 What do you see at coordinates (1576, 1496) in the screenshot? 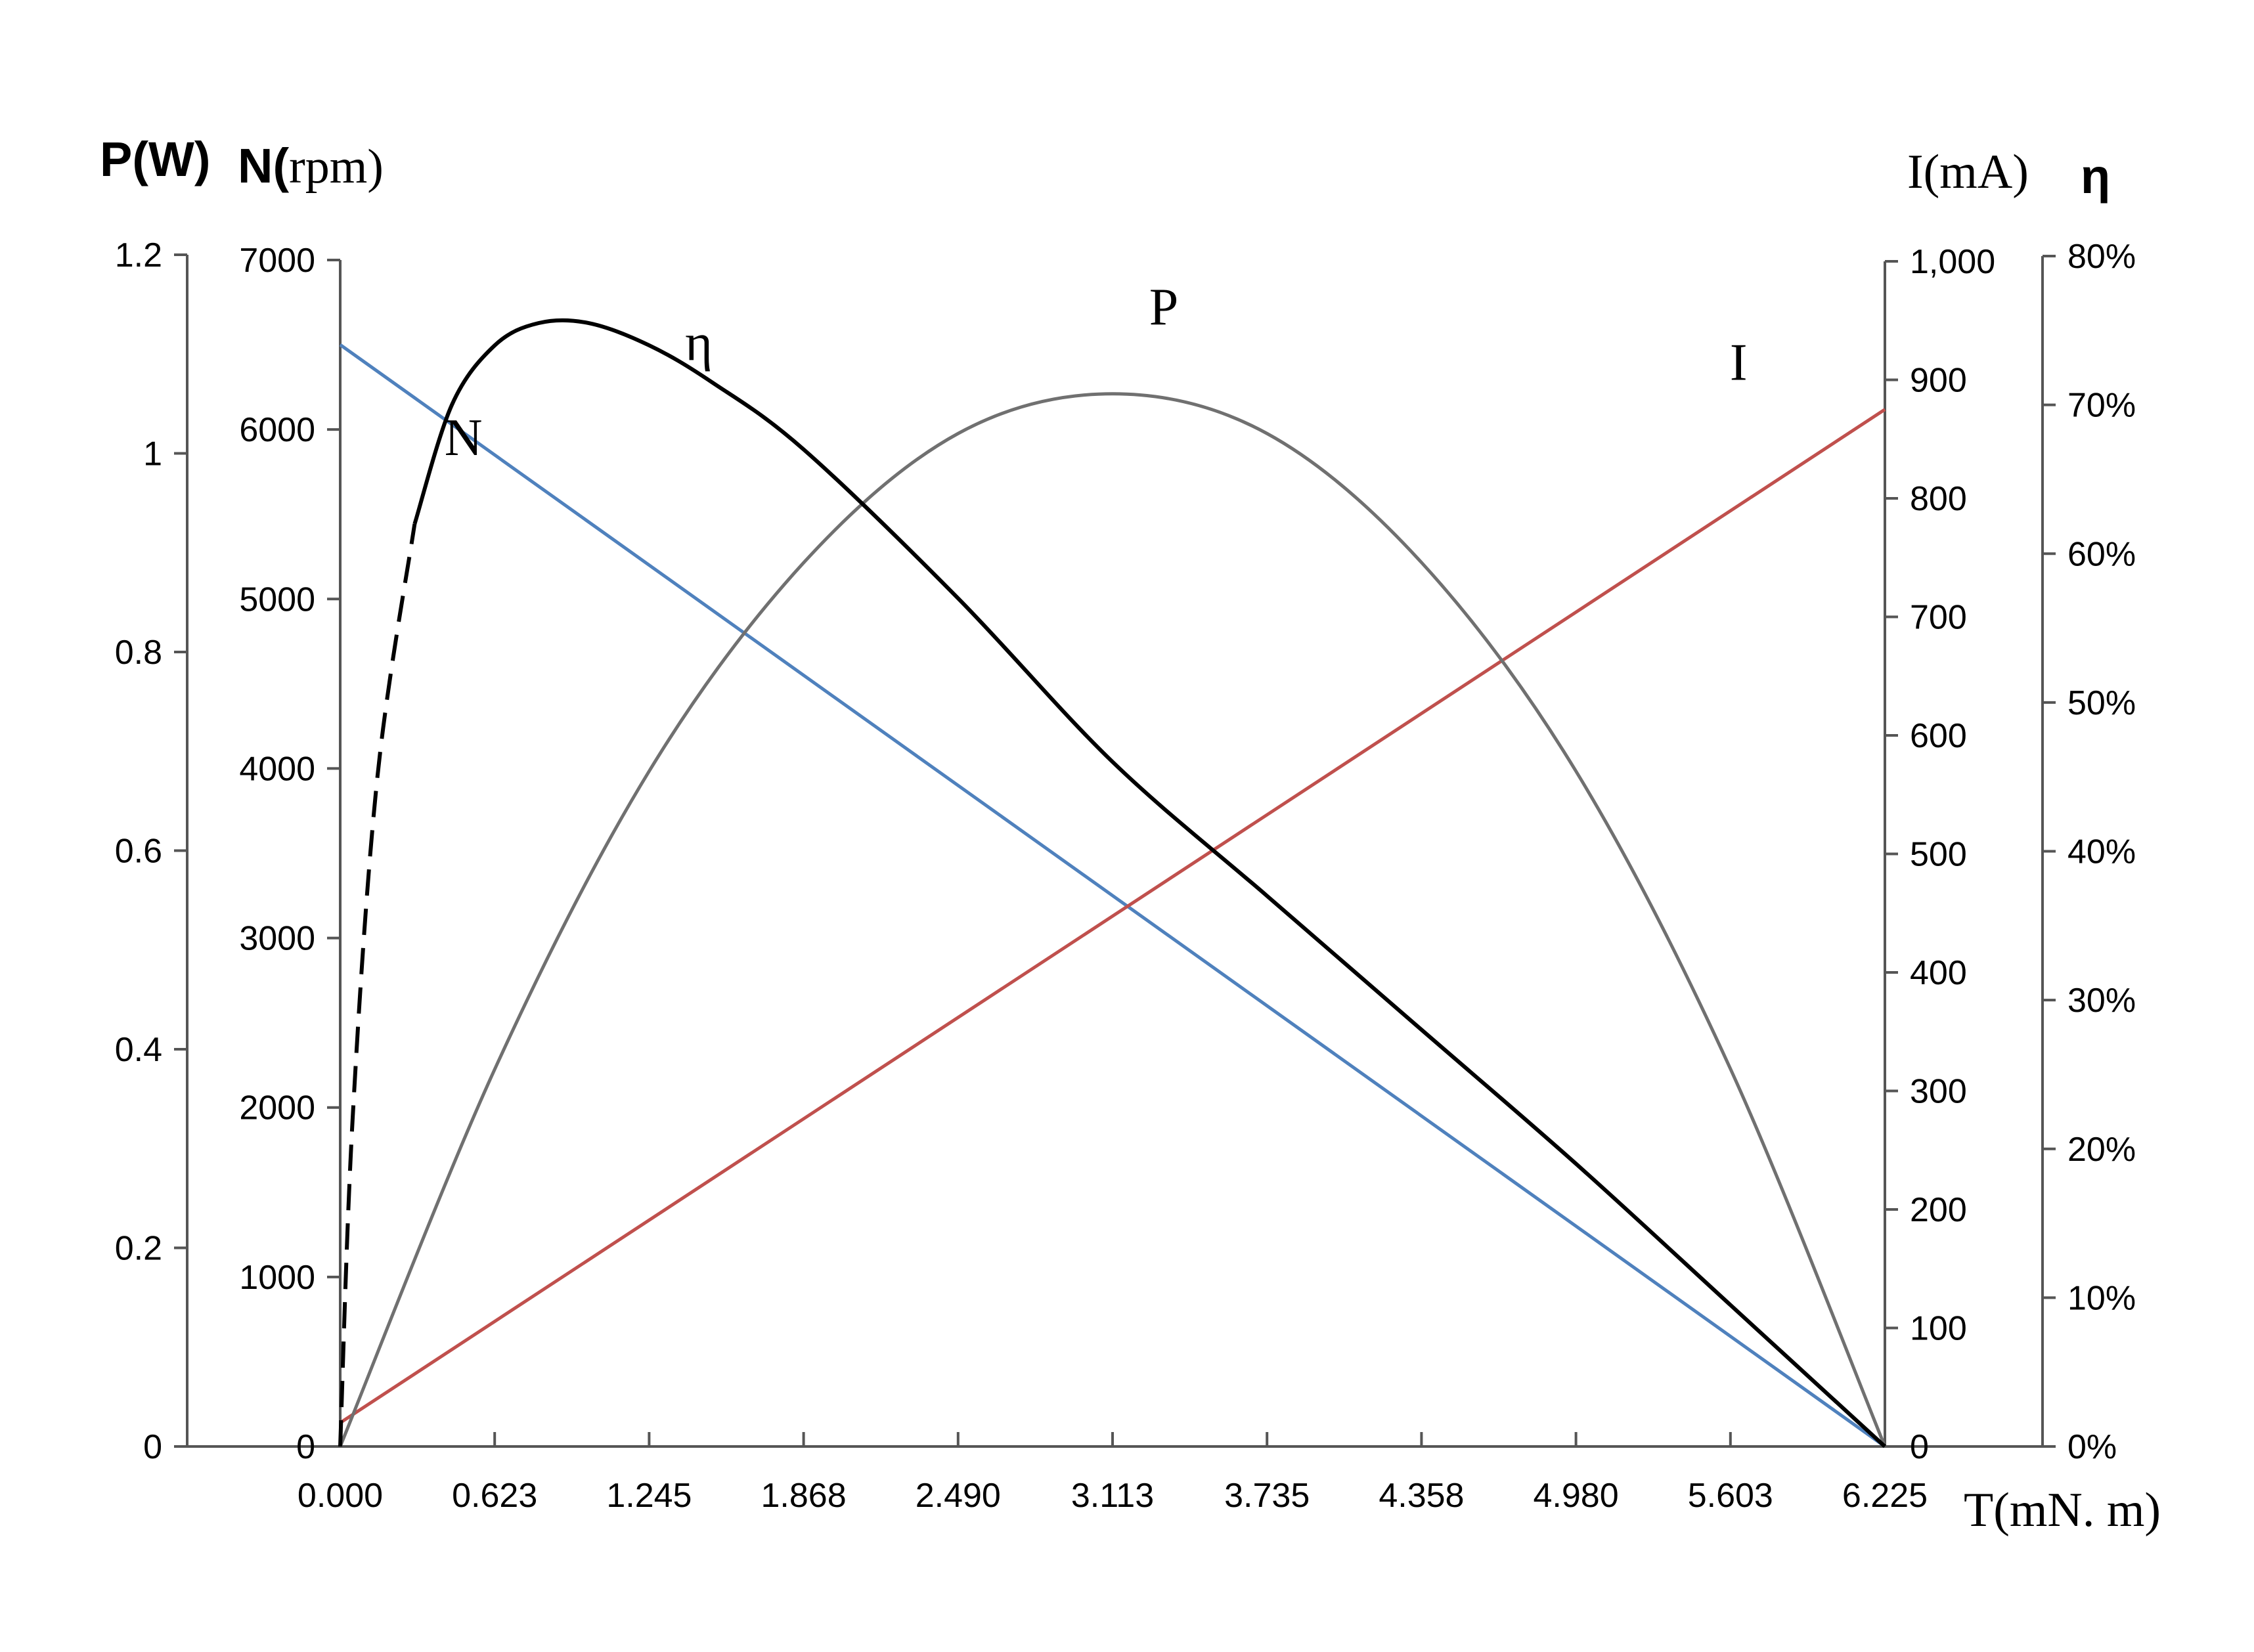
I see `x-tick-label: 4.980` at bounding box center [1576, 1496].